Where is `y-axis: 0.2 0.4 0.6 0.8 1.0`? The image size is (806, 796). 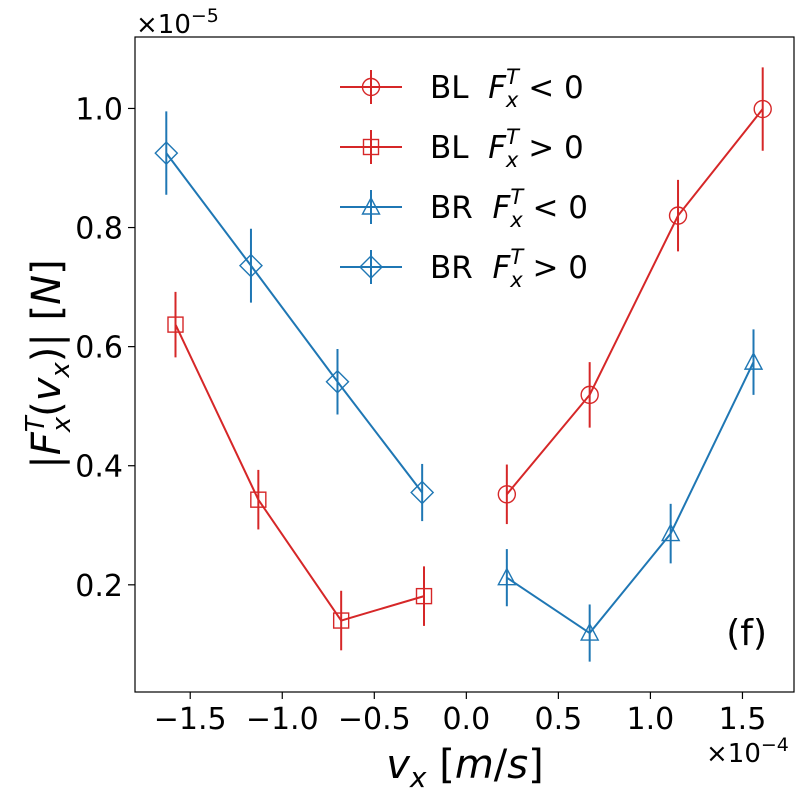
y-axis: 0.2 0.4 0.6 0.8 1.0 is located at coordinates (105, 348).